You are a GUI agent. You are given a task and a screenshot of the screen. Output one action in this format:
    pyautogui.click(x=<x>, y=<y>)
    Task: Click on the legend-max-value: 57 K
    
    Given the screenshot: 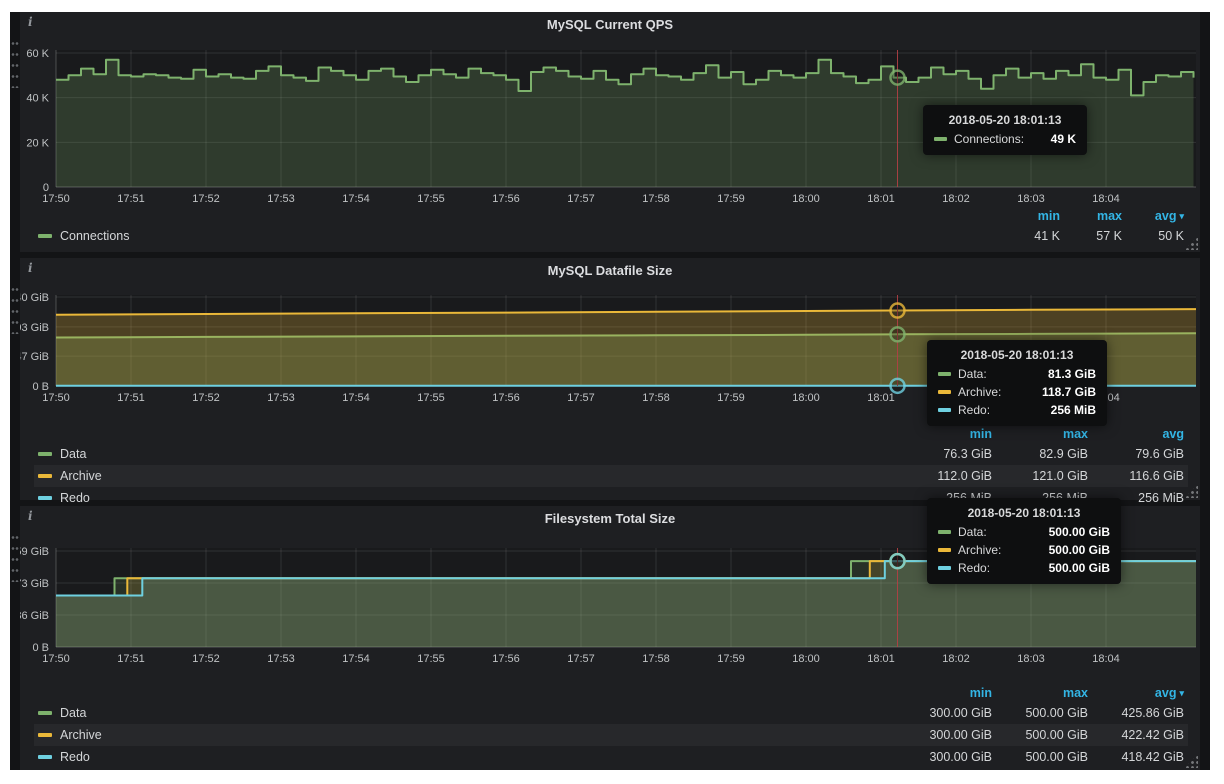 What is the action you would take?
    pyautogui.click(x=1109, y=236)
    